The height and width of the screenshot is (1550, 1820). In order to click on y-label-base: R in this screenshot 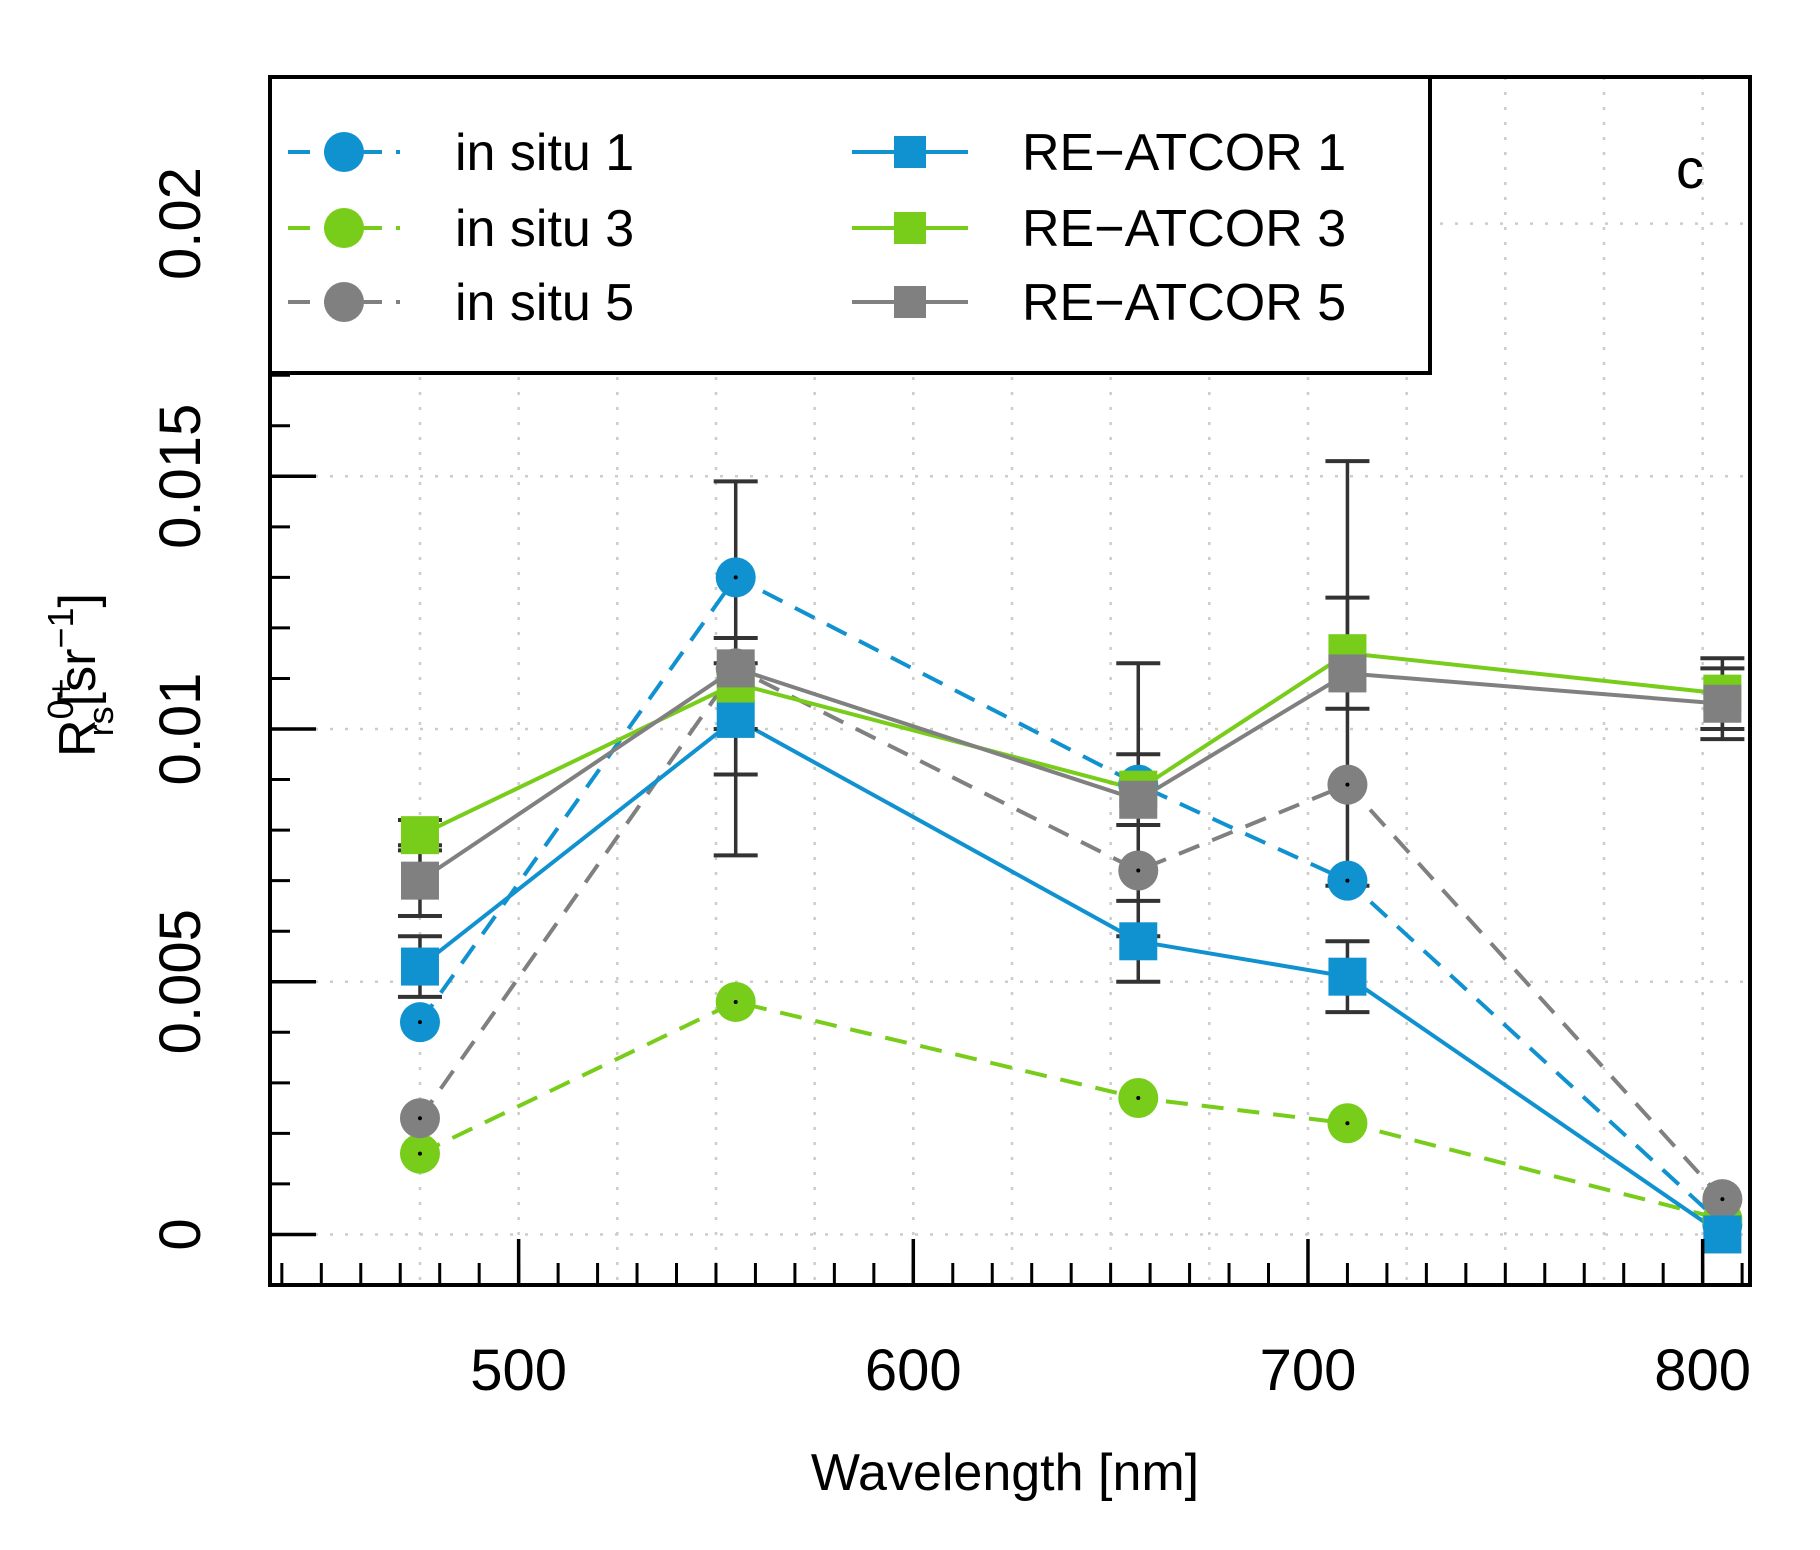, I will do `click(78, 738)`.